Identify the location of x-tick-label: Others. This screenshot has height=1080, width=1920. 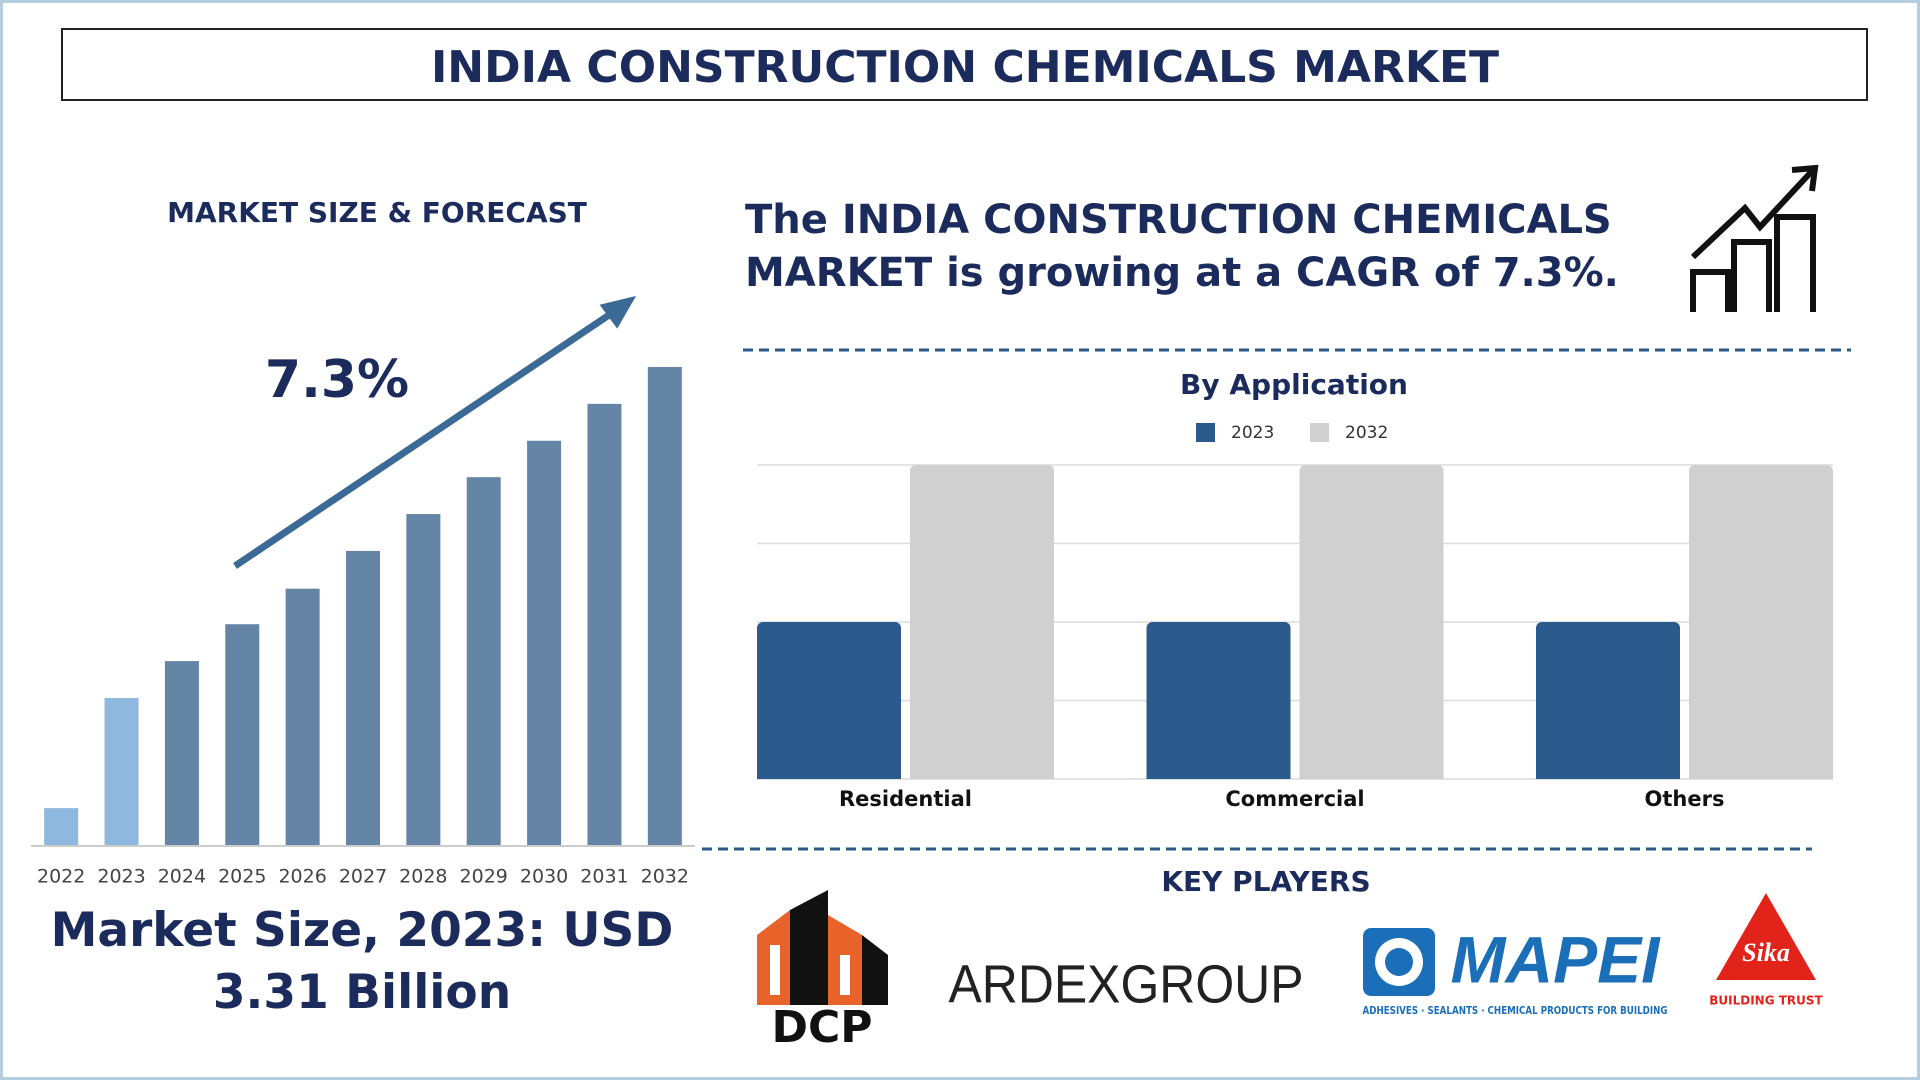
(1685, 799).